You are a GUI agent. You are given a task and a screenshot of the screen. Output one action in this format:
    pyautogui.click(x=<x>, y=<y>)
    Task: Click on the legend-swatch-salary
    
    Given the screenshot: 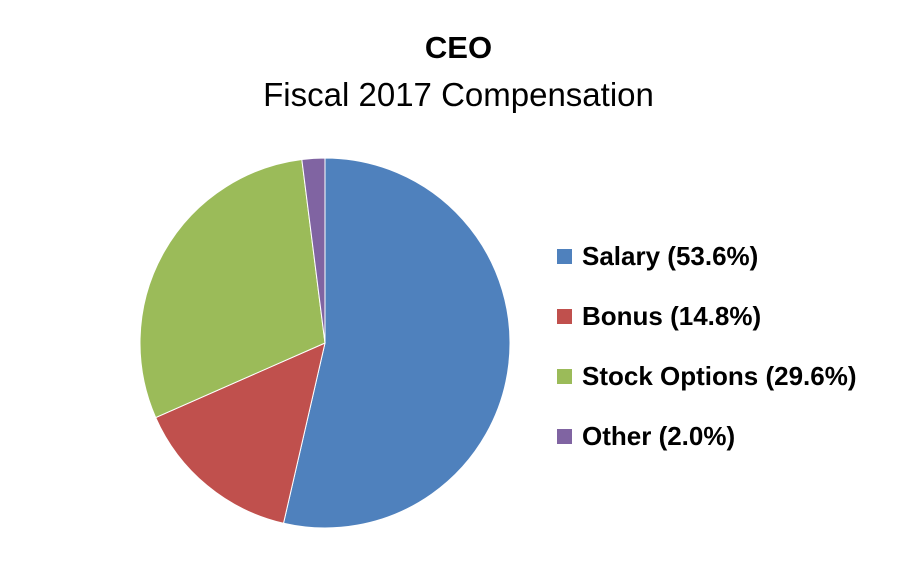 What is the action you would take?
    pyautogui.click(x=564, y=256)
    